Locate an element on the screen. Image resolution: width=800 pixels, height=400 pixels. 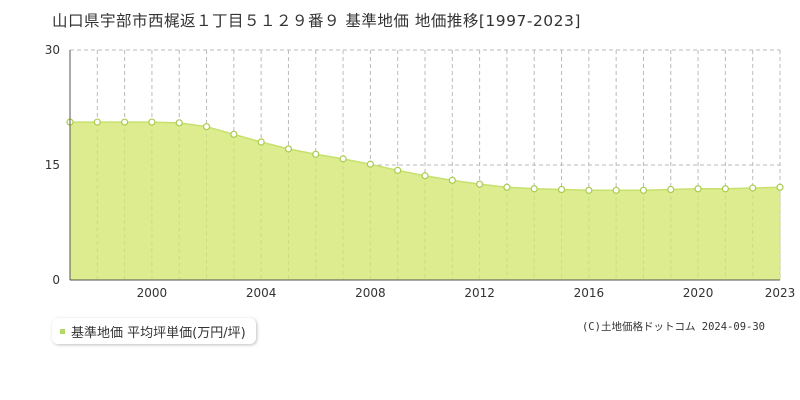
legend-marker-icon is located at coordinates (62, 331).